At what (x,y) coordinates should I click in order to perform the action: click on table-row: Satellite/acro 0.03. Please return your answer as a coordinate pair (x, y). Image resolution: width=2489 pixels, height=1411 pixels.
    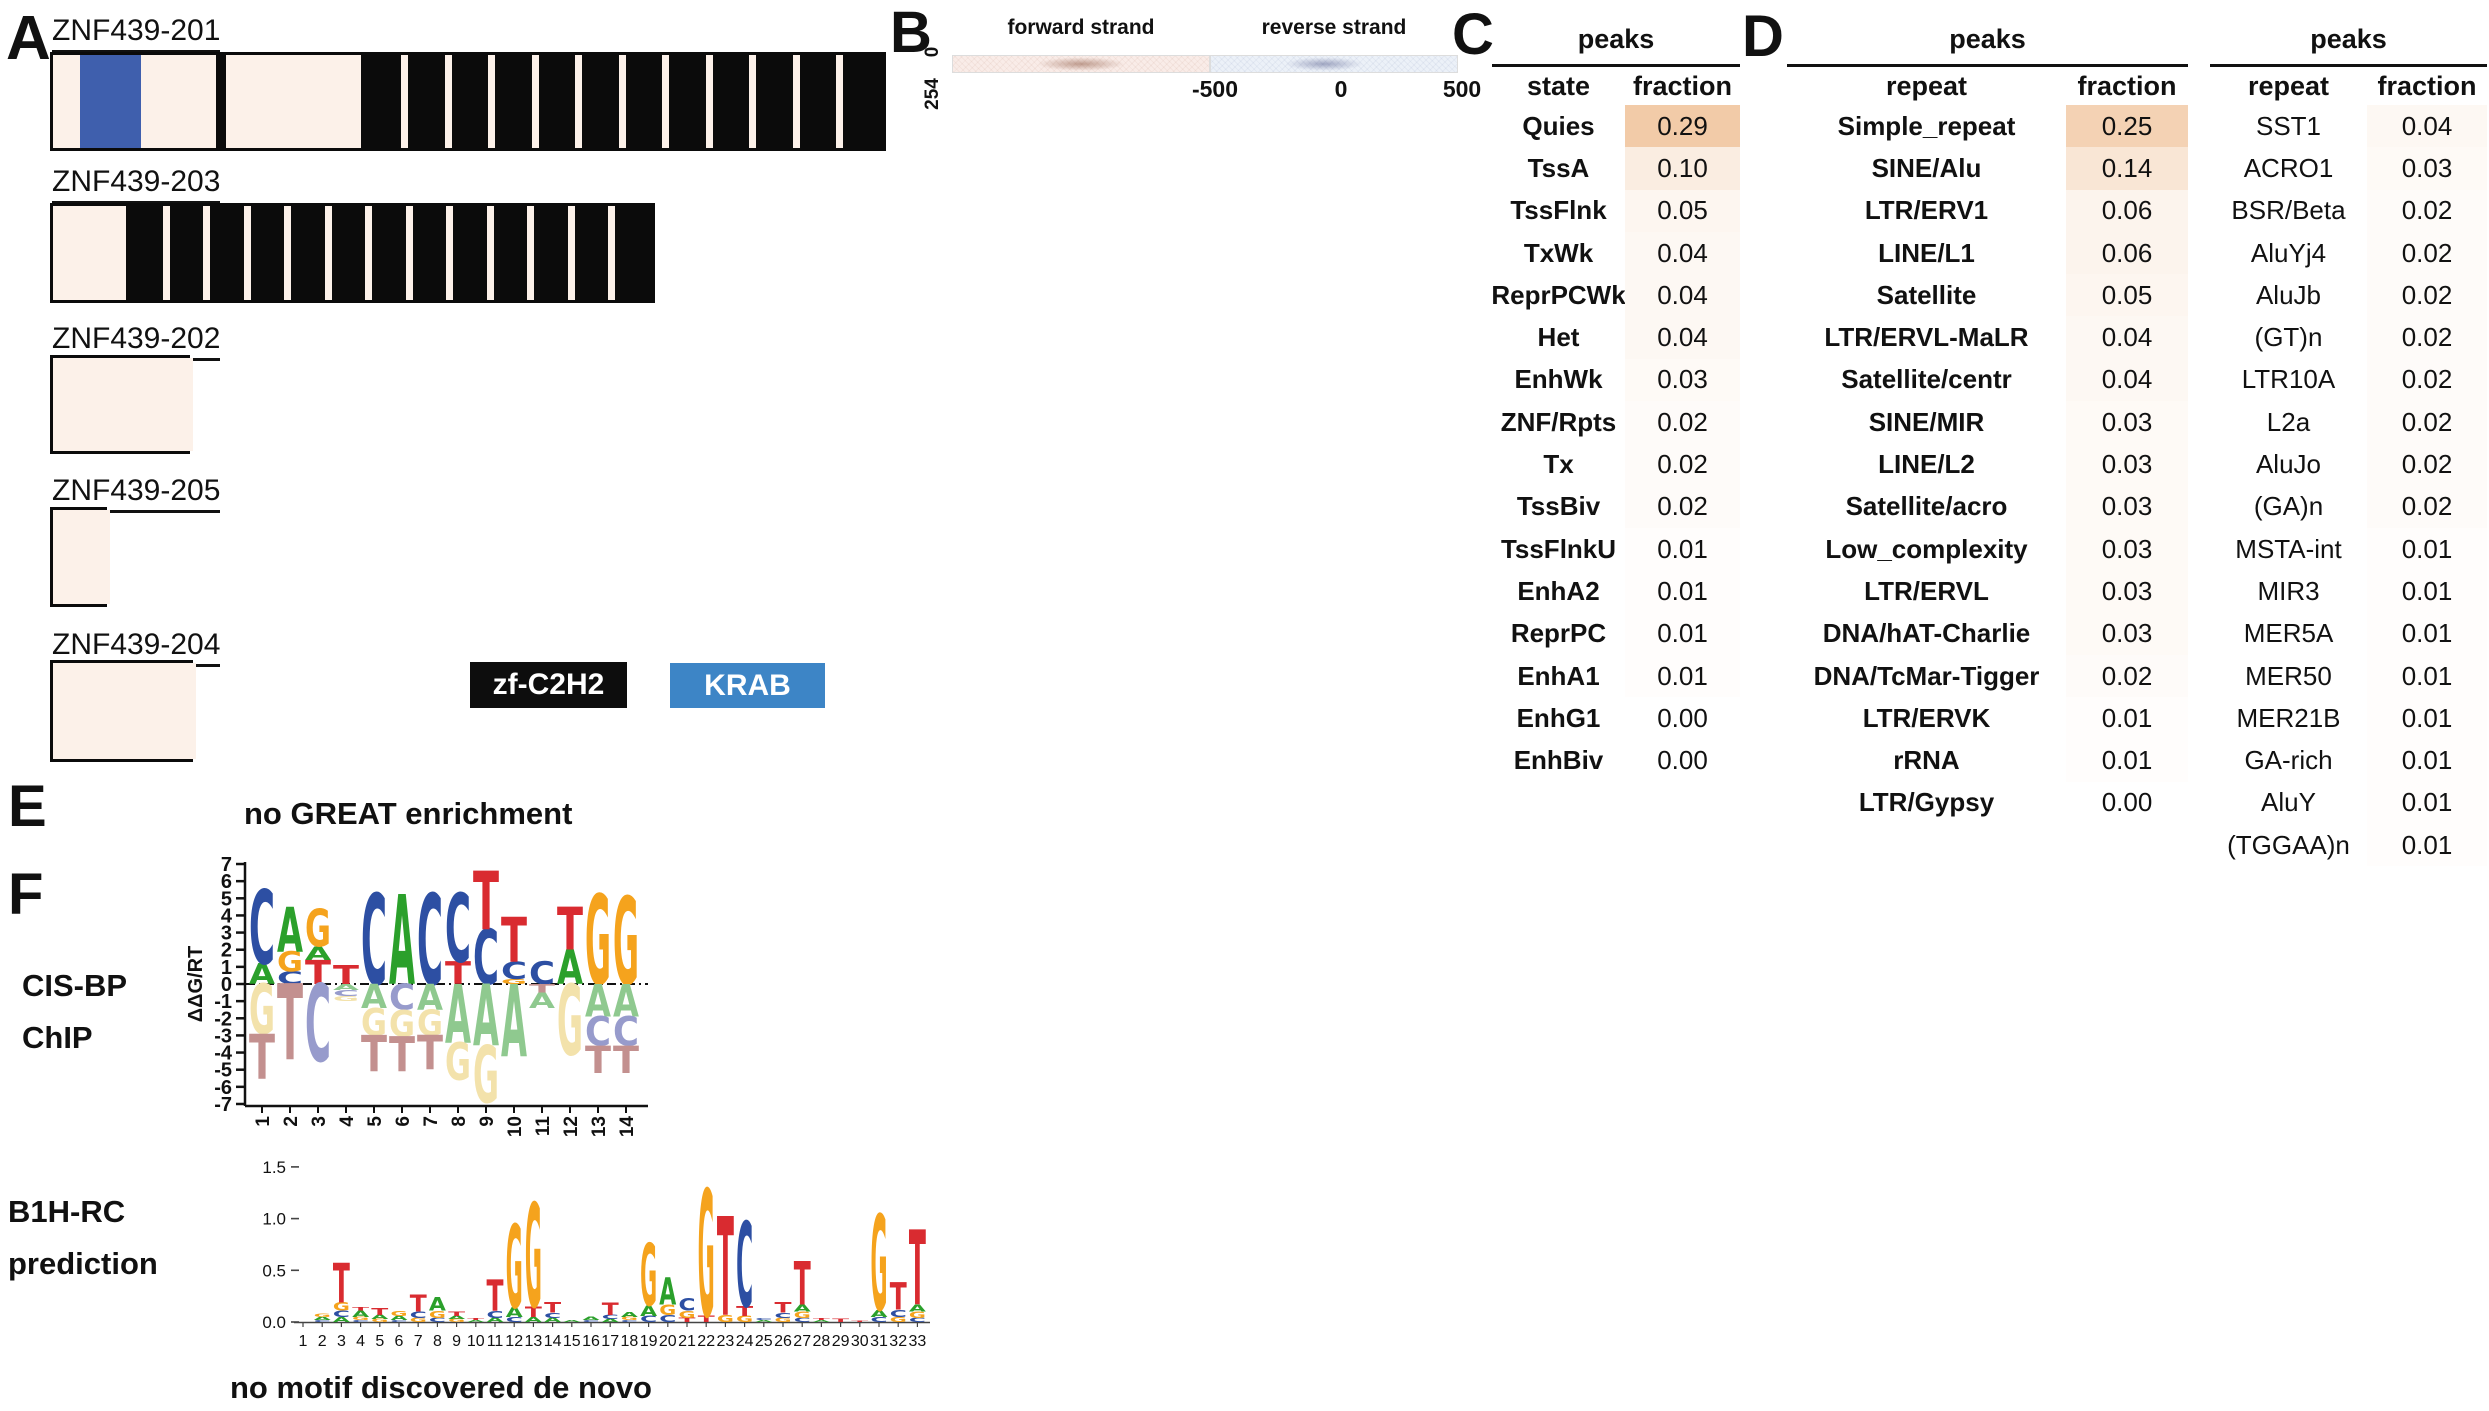
    Looking at the image, I should click on (1987, 506).